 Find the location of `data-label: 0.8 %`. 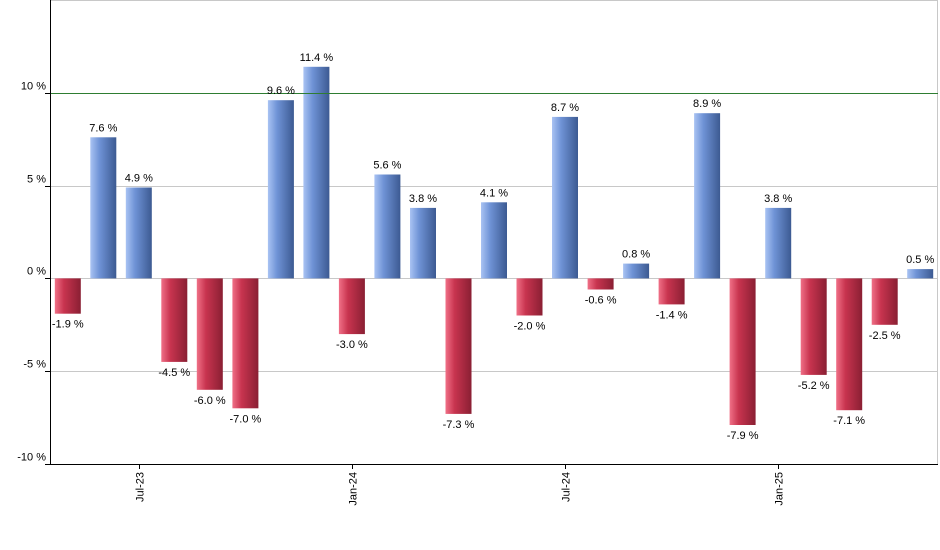

data-label: 0.8 % is located at coordinates (636, 255).